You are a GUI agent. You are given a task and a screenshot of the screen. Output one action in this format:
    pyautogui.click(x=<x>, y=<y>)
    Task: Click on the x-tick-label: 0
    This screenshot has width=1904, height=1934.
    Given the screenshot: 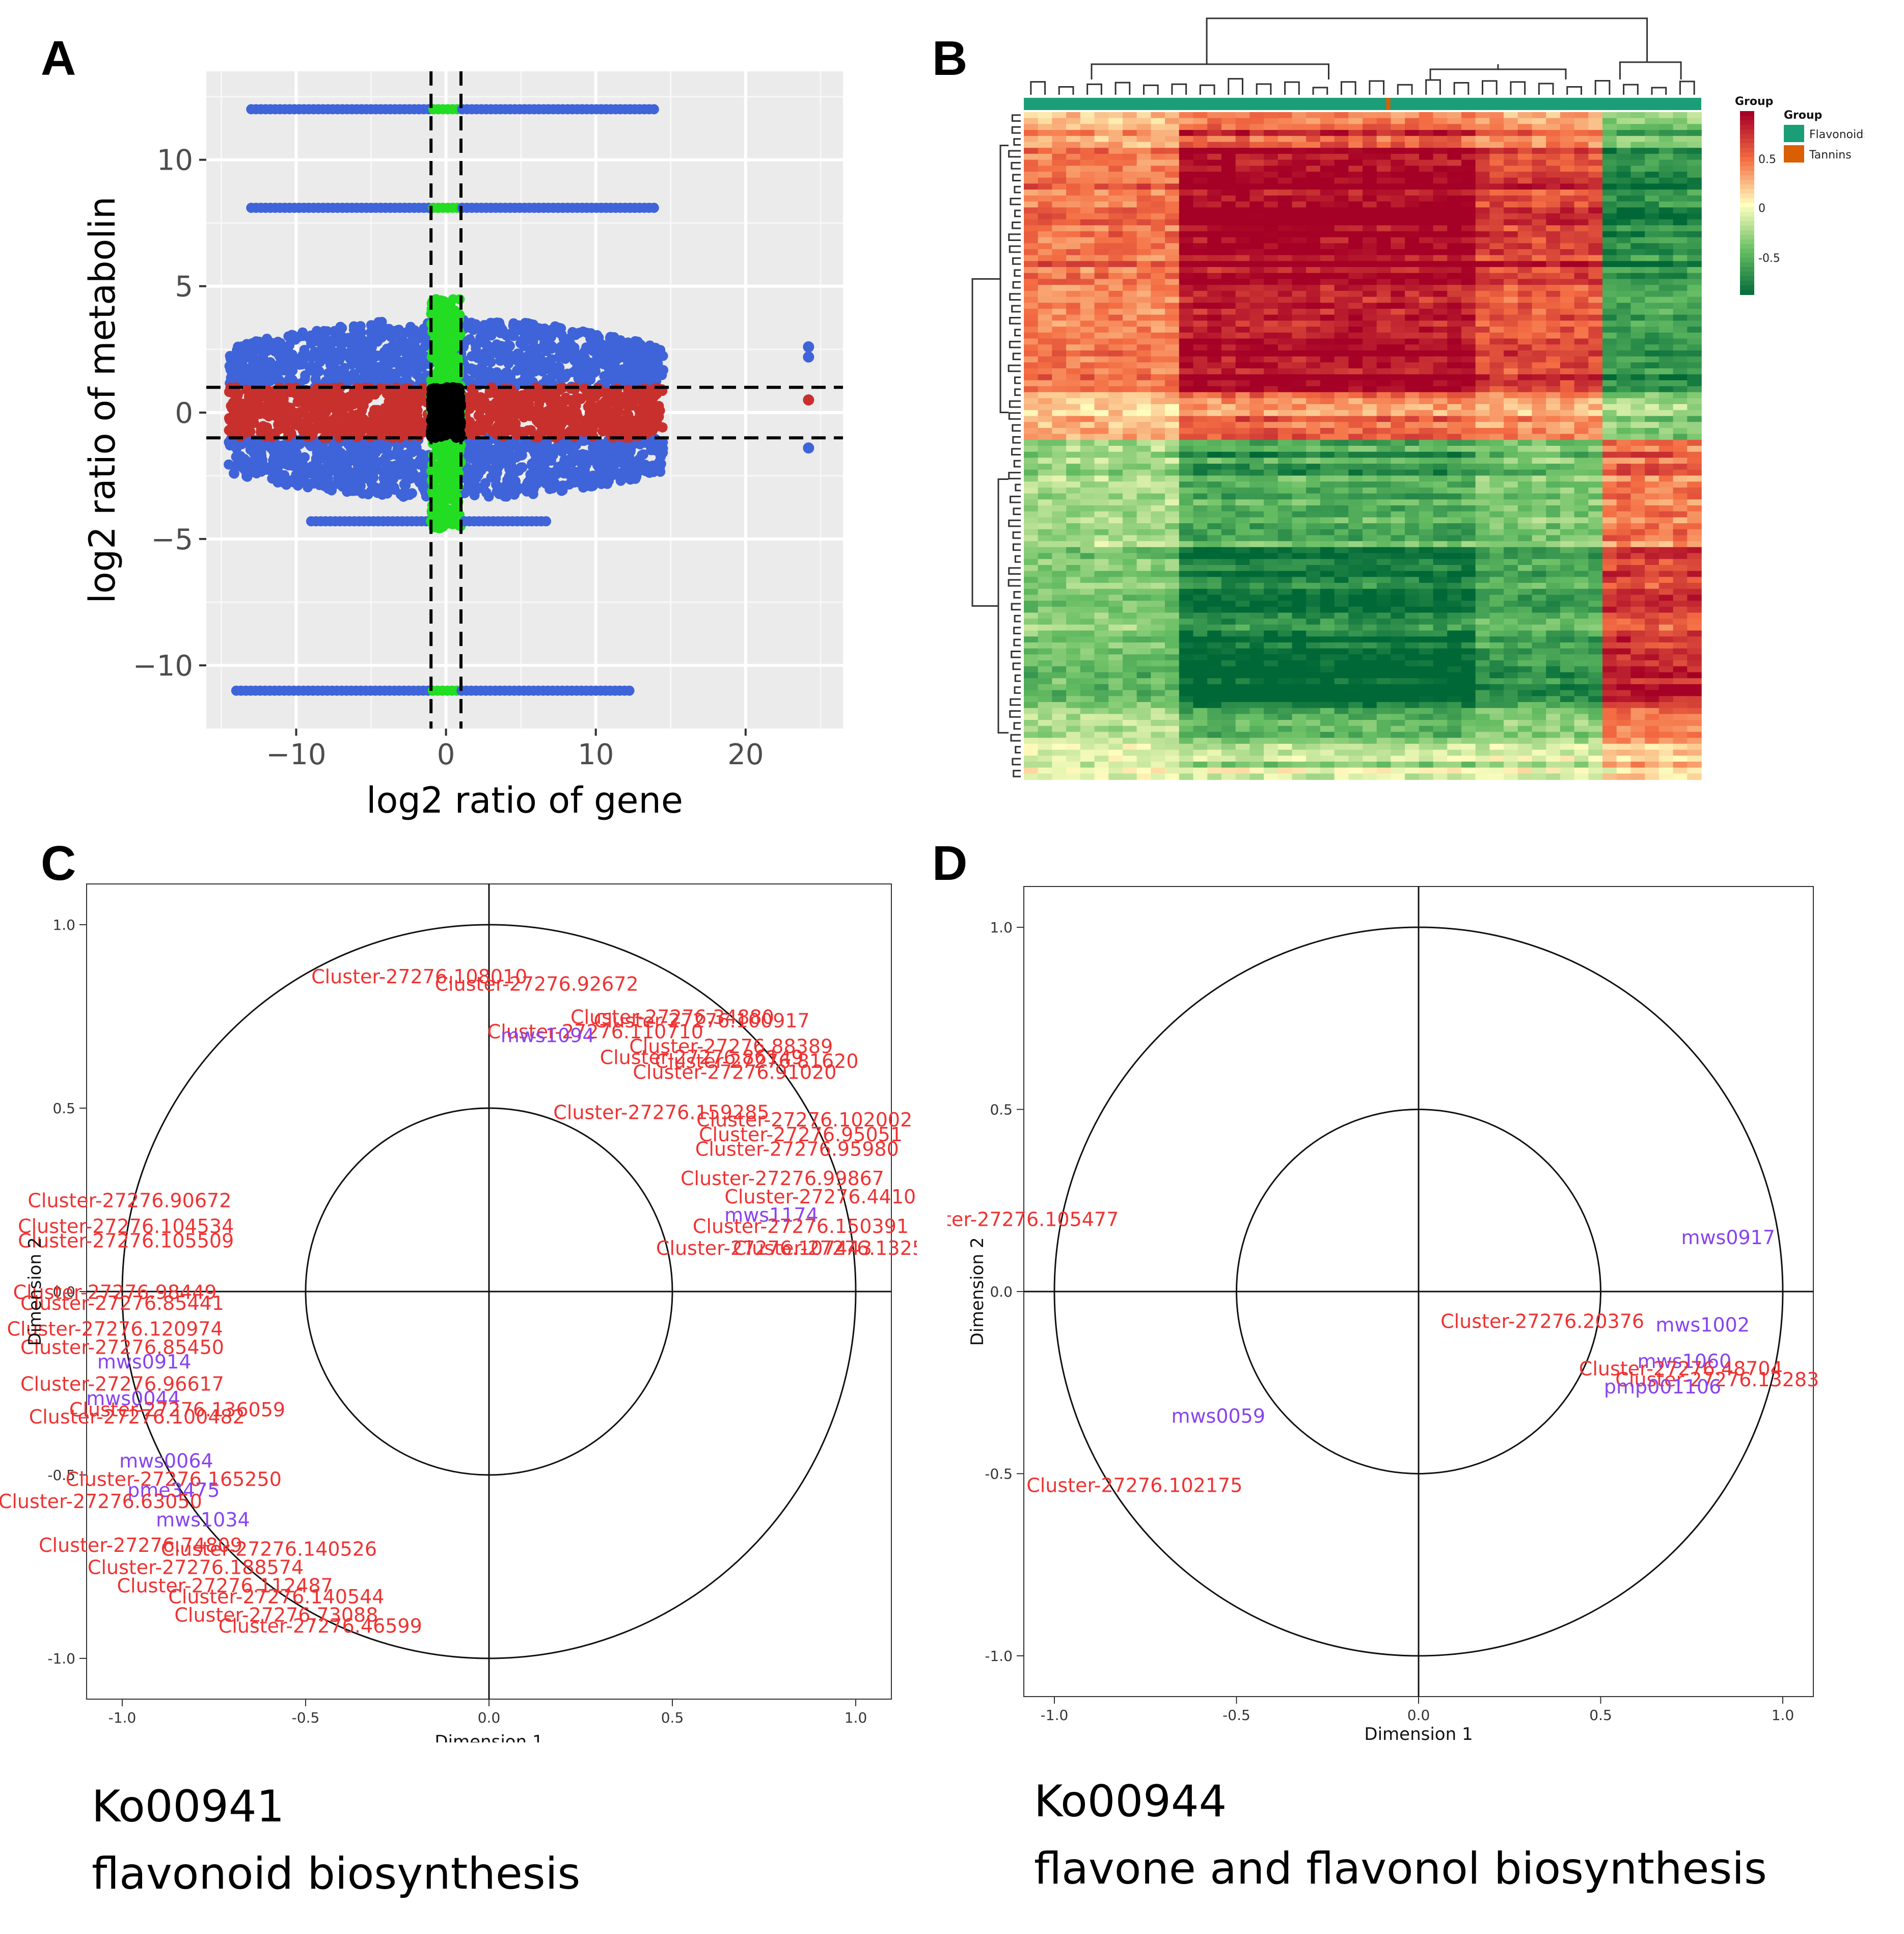 What is the action you would take?
    pyautogui.click(x=446, y=754)
    